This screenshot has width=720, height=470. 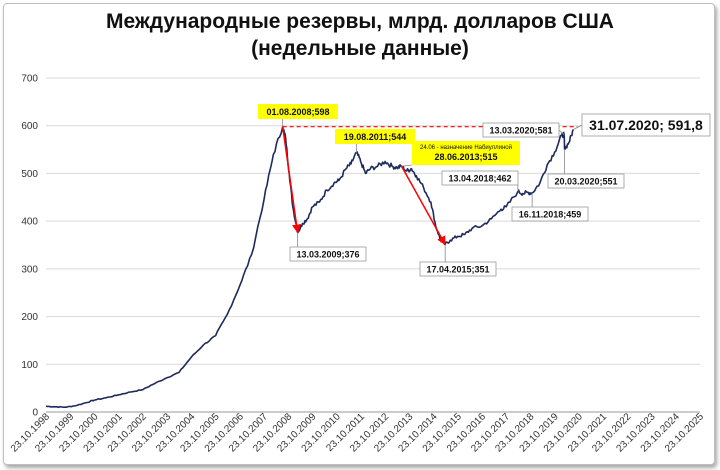 What do you see at coordinates (29, 317) in the screenshot?
I see `y-tick-label: 200` at bounding box center [29, 317].